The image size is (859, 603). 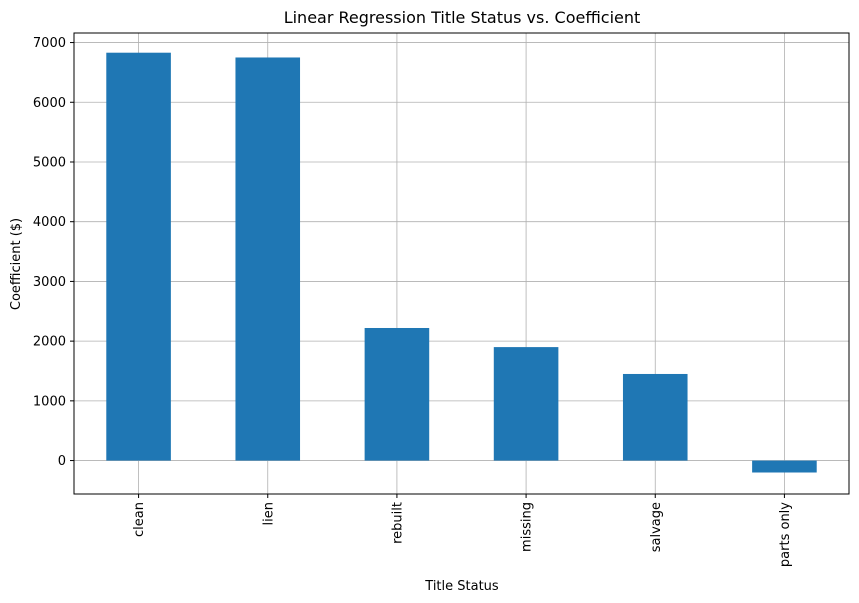 I want to click on y-axis-ticks: 0 1000 2000 3000 4000 5000 6000 7000, so click(x=53, y=252).